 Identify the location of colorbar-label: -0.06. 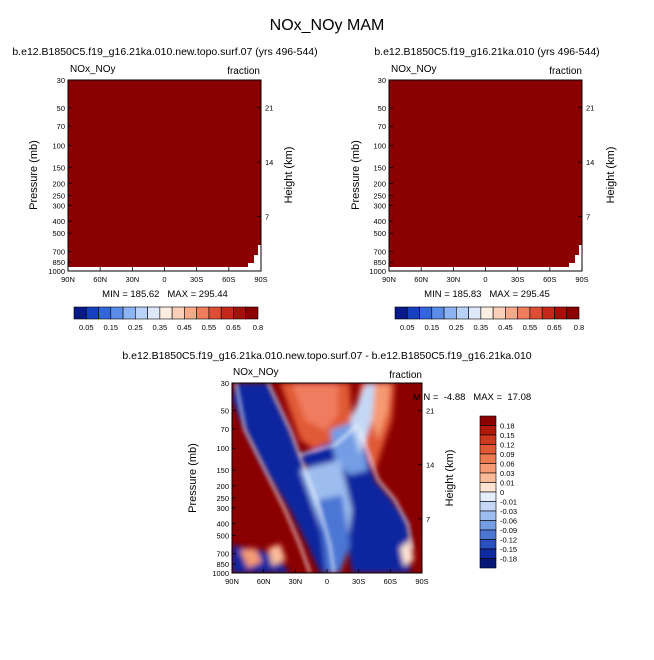
(508, 521).